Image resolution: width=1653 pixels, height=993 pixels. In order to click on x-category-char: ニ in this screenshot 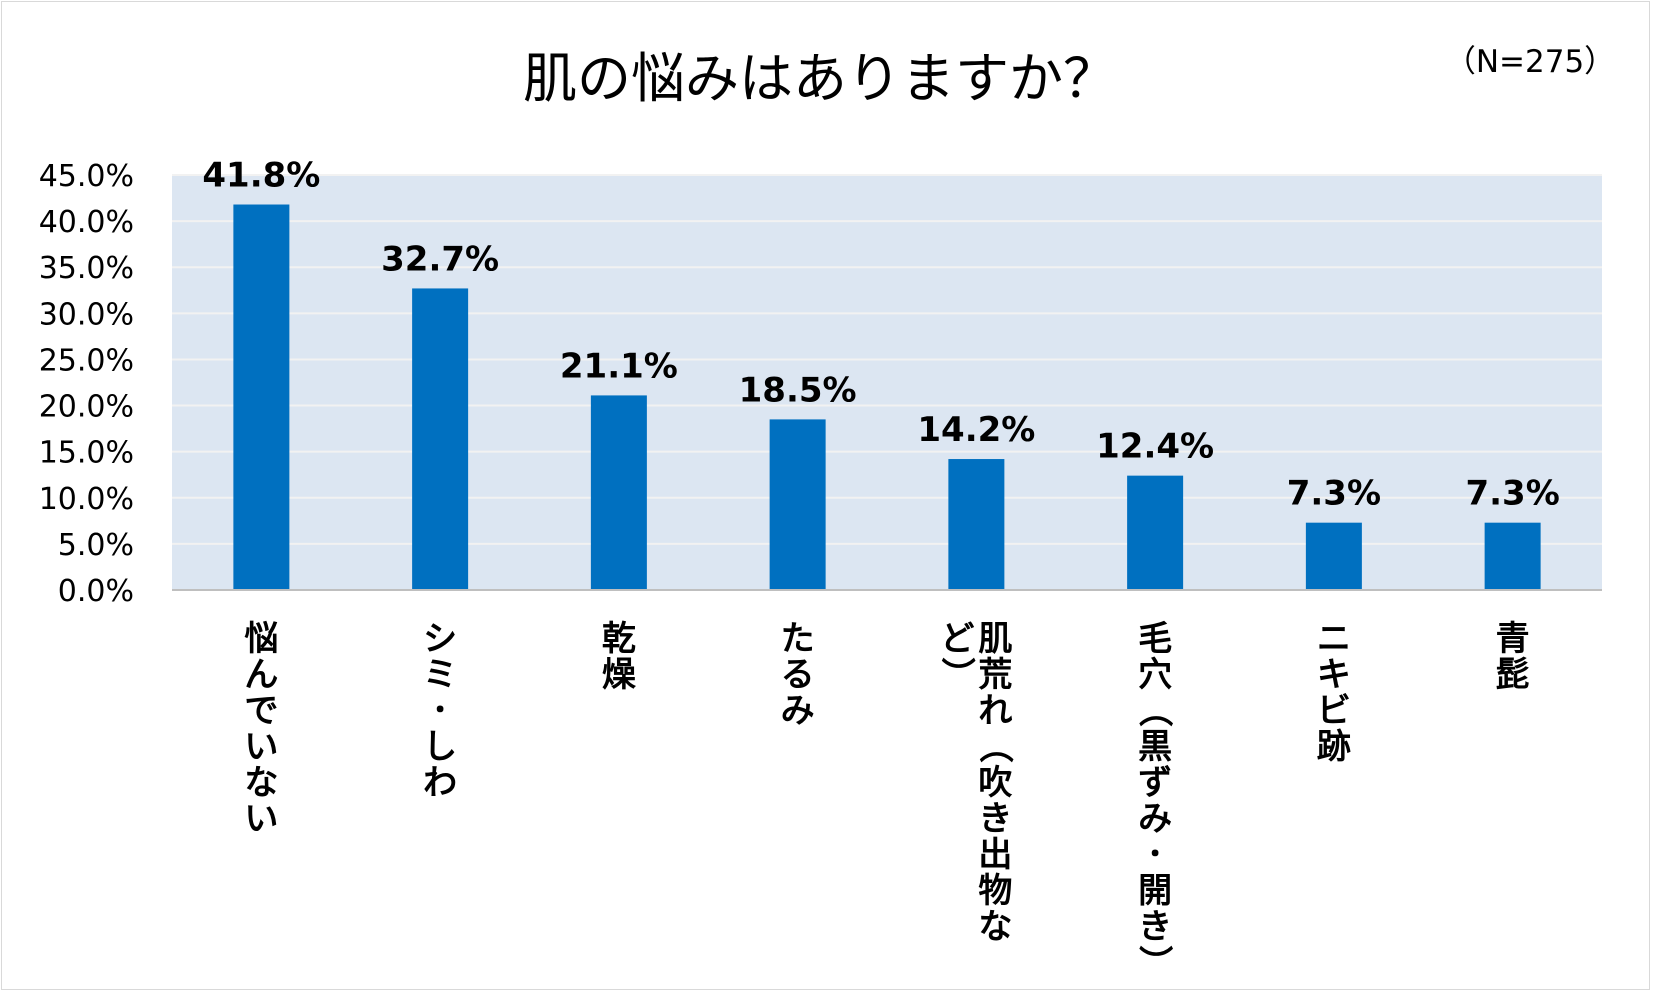, I will do `click(1334, 639)`.